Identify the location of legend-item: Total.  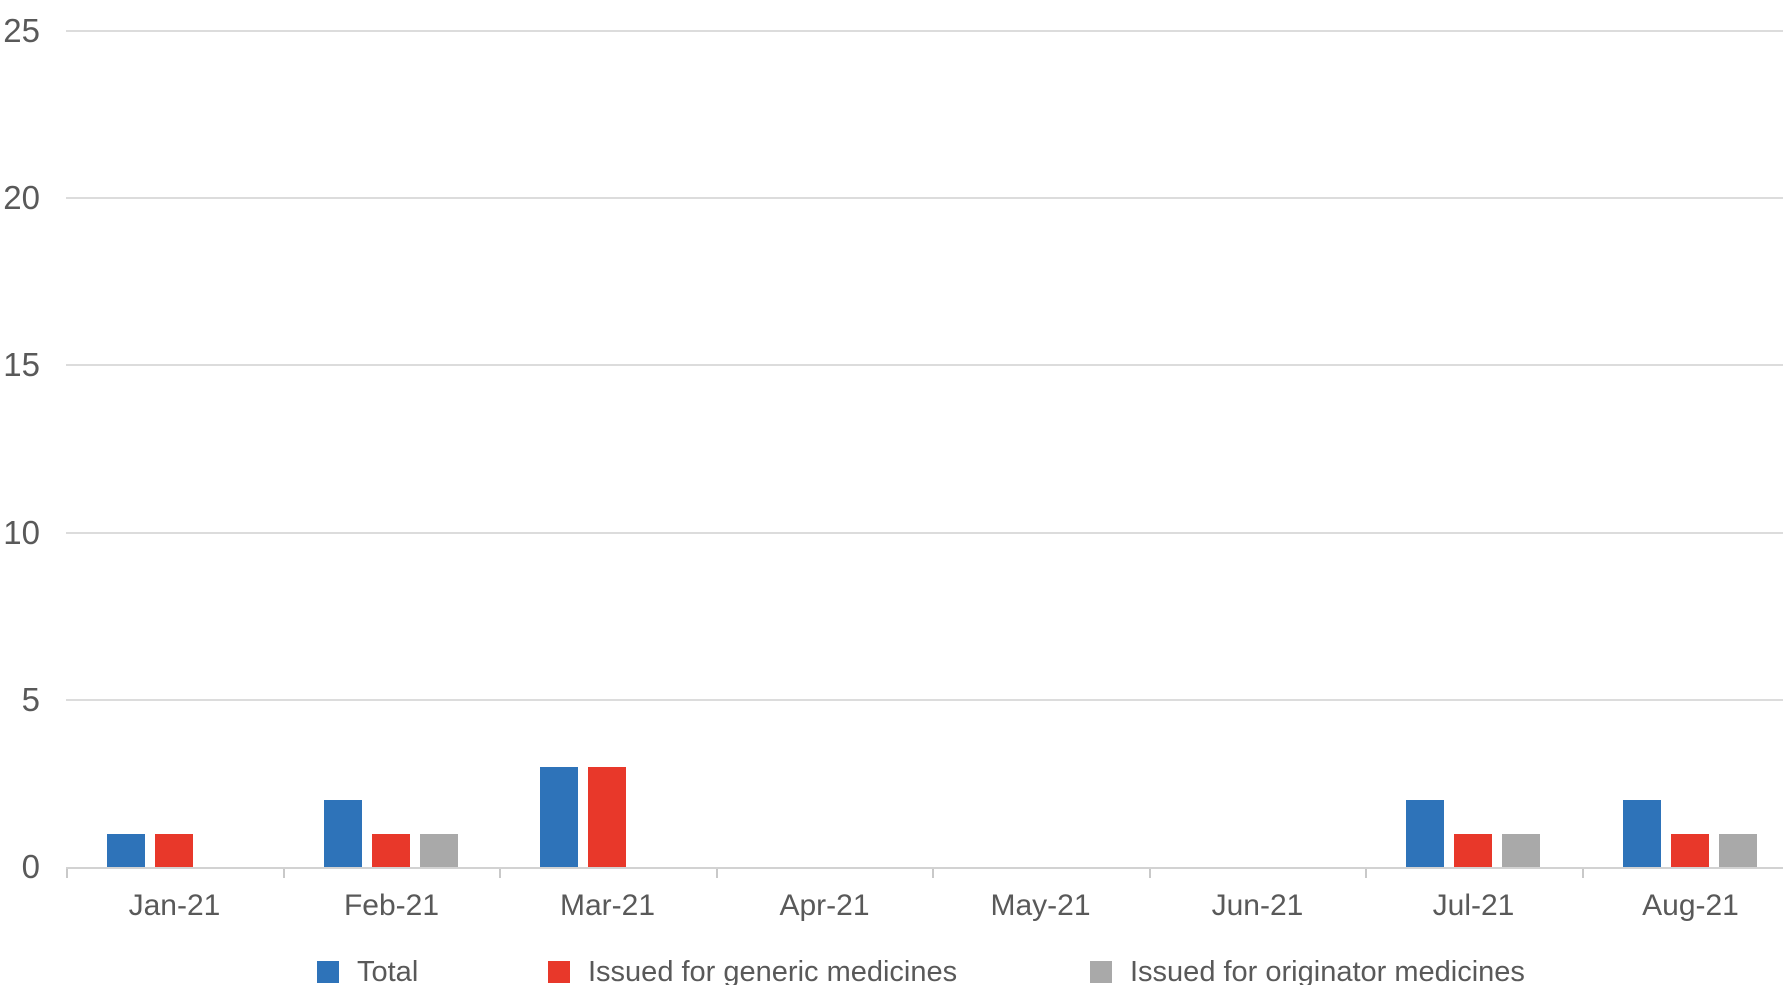
(367, 971).